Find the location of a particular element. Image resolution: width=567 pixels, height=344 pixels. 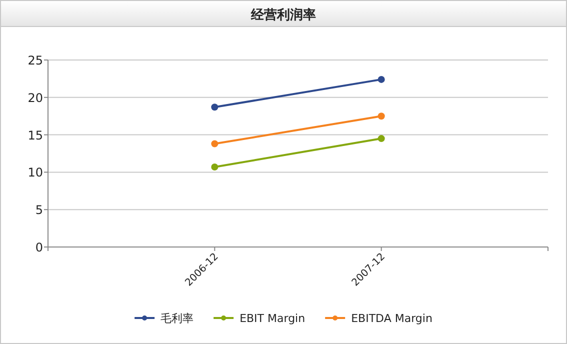

y-tick-label: 10 is located at coordinates (35, 173).